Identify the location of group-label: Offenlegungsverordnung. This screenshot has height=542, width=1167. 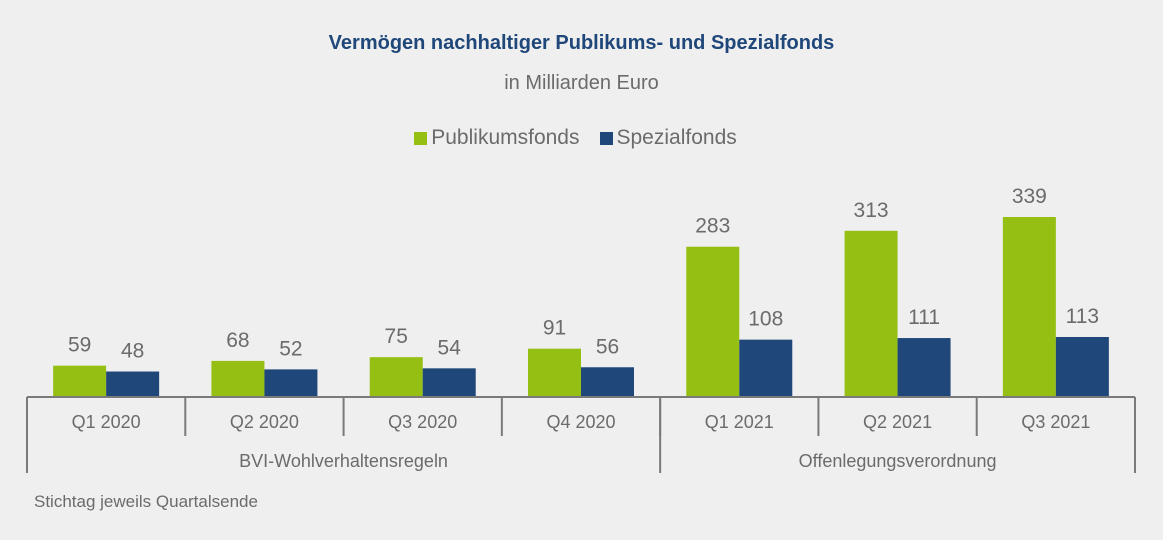
(898, 461).